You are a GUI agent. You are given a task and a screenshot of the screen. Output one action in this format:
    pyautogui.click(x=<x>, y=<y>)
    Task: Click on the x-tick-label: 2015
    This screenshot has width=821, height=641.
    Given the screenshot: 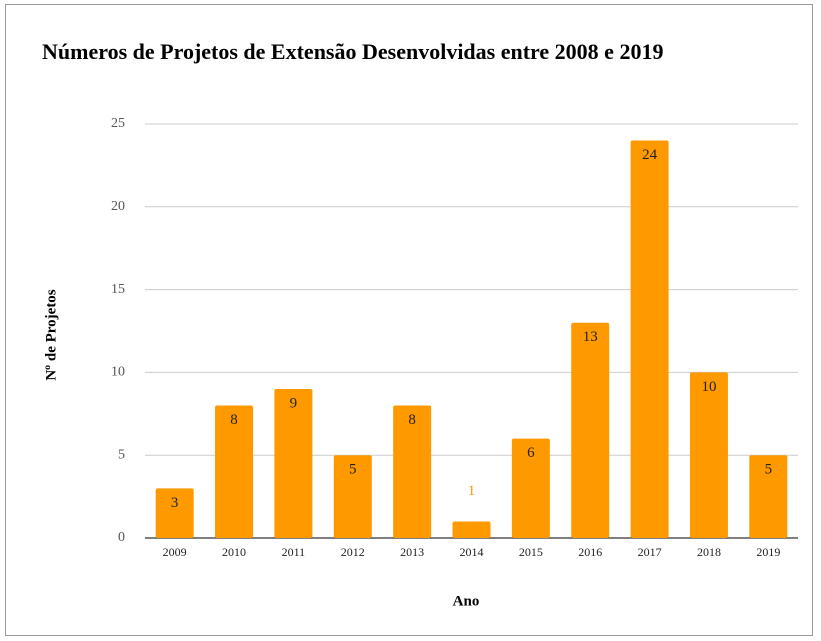 What is the action you would take?
    pyautogui.click(x=531, y=552)
    